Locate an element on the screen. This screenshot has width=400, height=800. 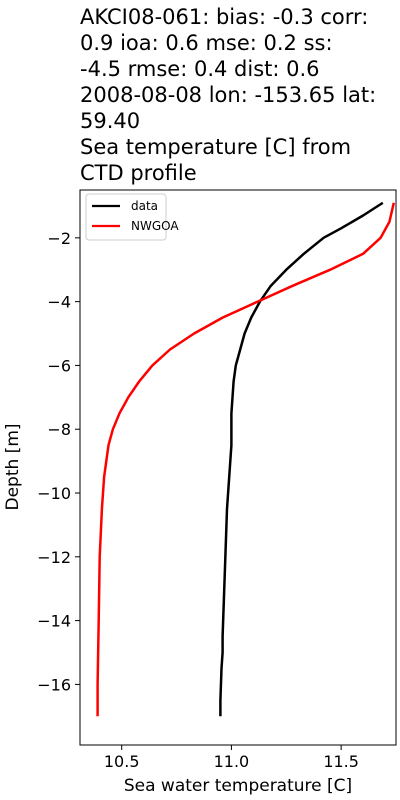
title-line-1: AKCI08-061: bias: -0.3 corr: is located at coordinates (224, 17).